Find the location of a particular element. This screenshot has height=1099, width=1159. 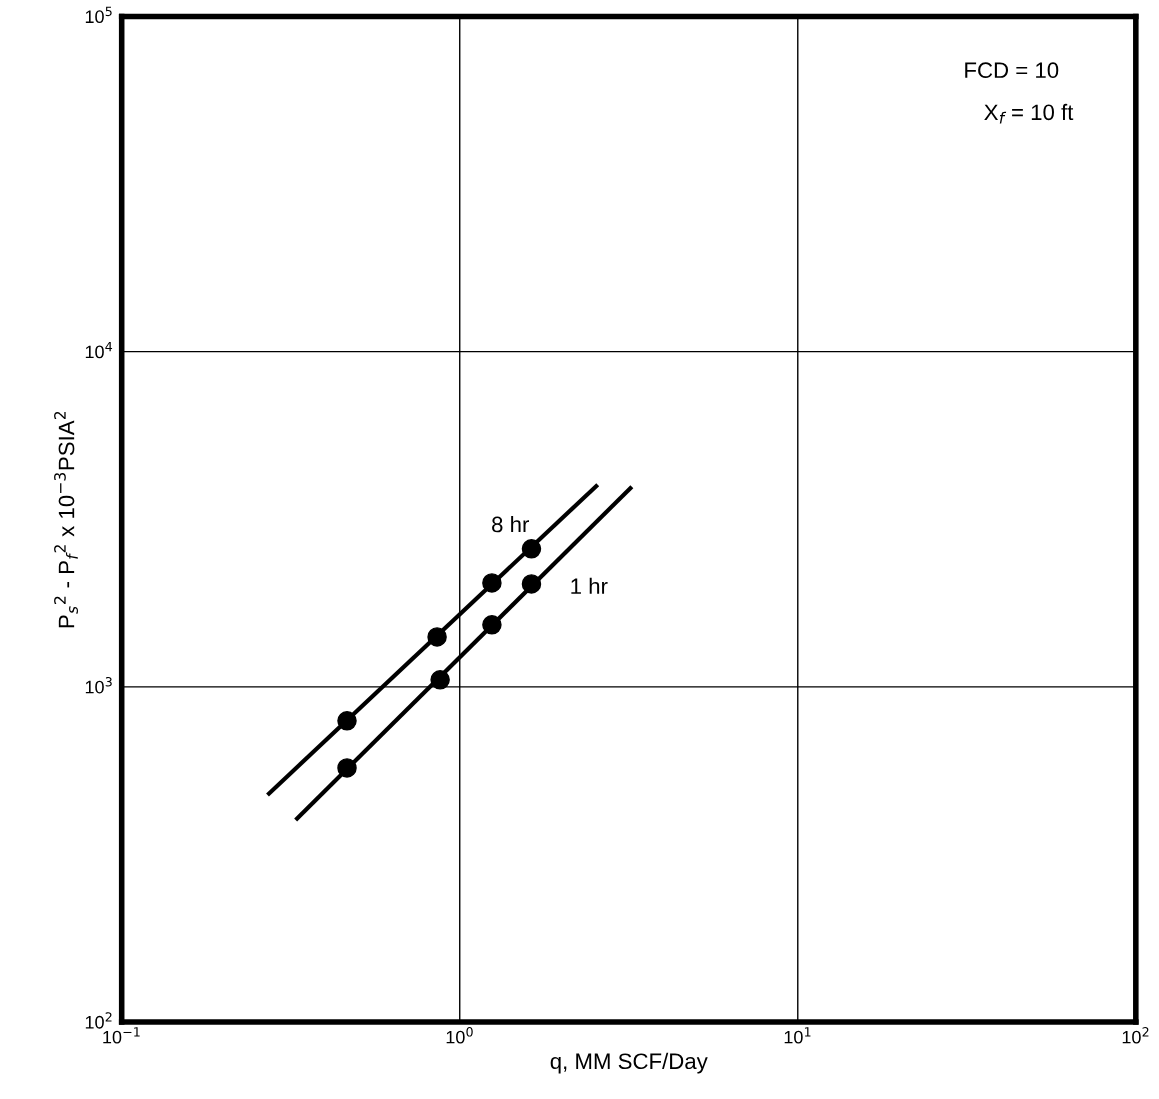

annotation: X$_{f}$ = 10 ft is located at coordinates (1029, 113).